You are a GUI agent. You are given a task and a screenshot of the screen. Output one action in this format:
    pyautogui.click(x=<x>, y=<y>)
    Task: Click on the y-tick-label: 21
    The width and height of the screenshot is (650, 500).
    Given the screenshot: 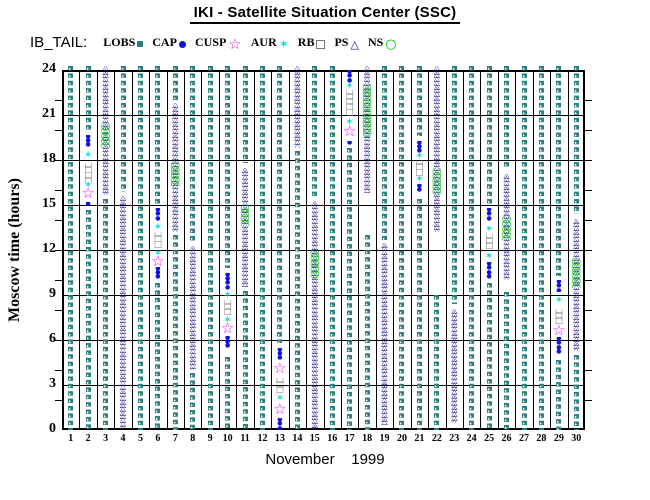 What is the action you would take?
    pyautogui.click(x=49, y=113)
    